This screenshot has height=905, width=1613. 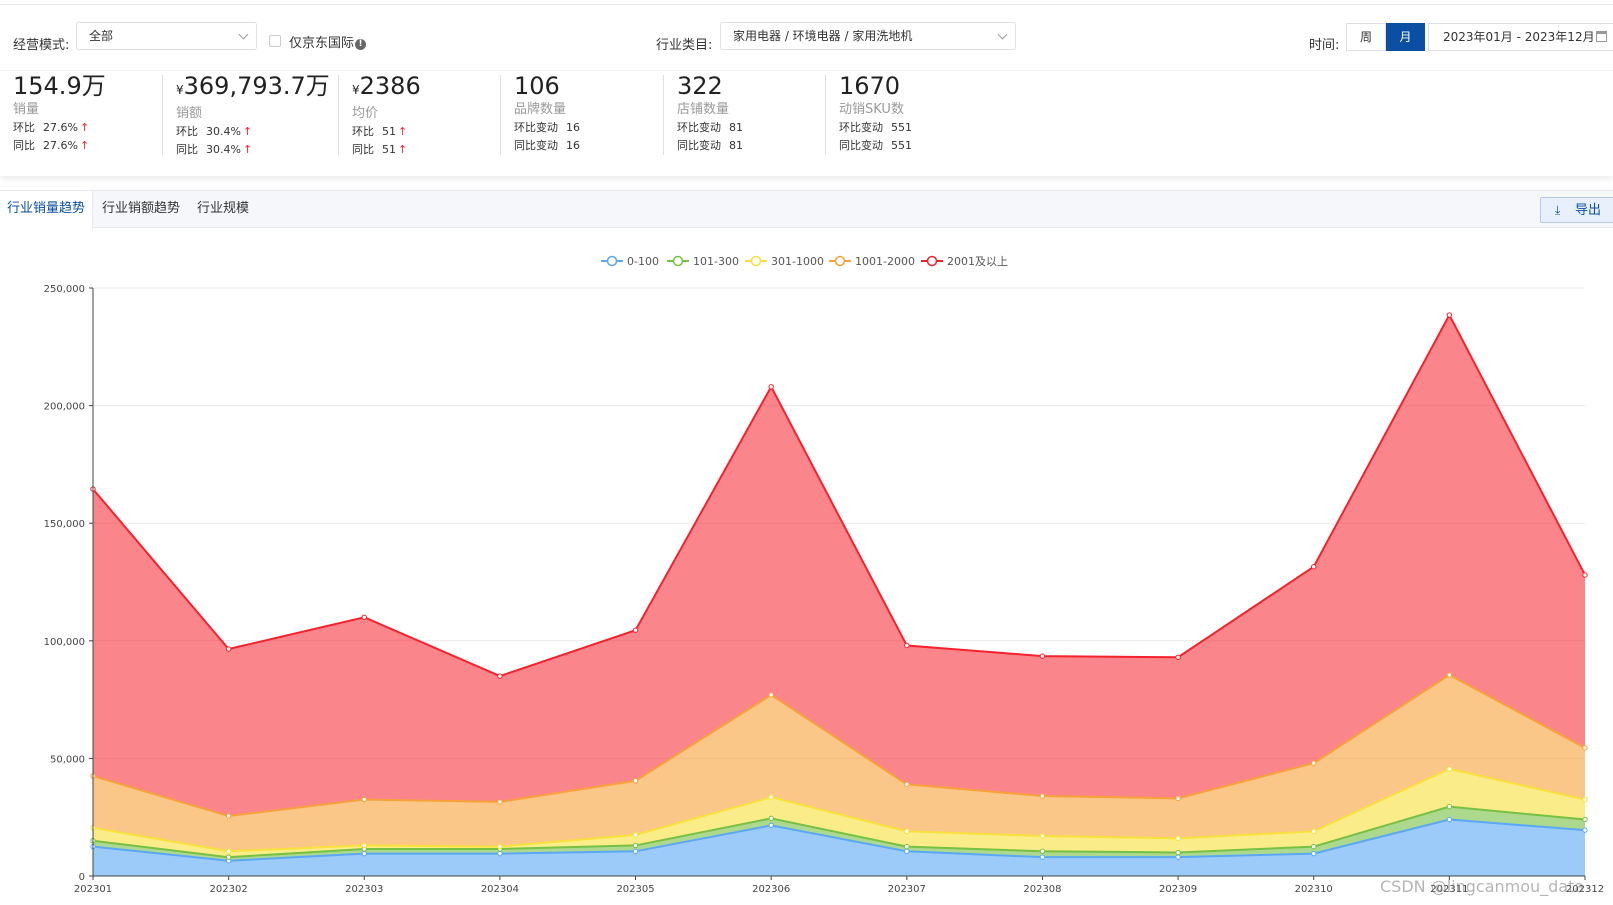 I want to click on x-tick-label: 202305, so click(x=635, y=889).